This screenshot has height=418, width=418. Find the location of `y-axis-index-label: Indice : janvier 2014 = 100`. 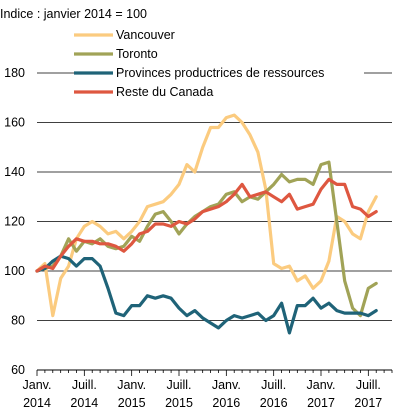

y-axis-index-label: Indice : janvier 2014 = 100 is located at coordinates (73, 14).